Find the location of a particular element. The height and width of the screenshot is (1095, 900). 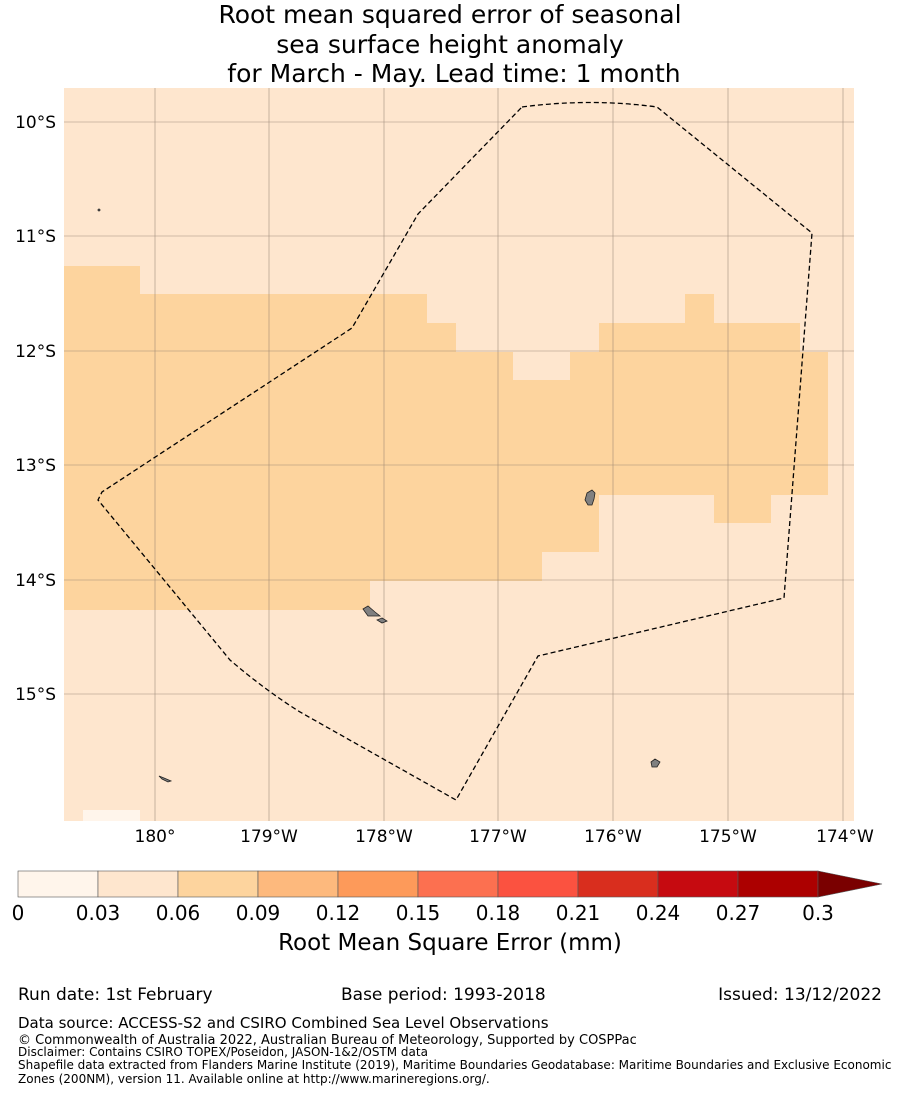

lon-label: 175°W is located at coordinates (728, 837).